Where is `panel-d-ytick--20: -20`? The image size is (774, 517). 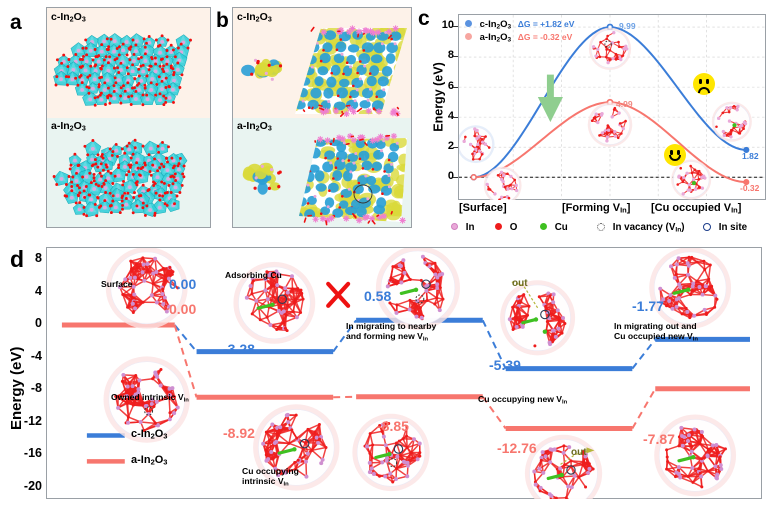 panel-d-ytick--20: -20 is located at coordinates (32, 485).